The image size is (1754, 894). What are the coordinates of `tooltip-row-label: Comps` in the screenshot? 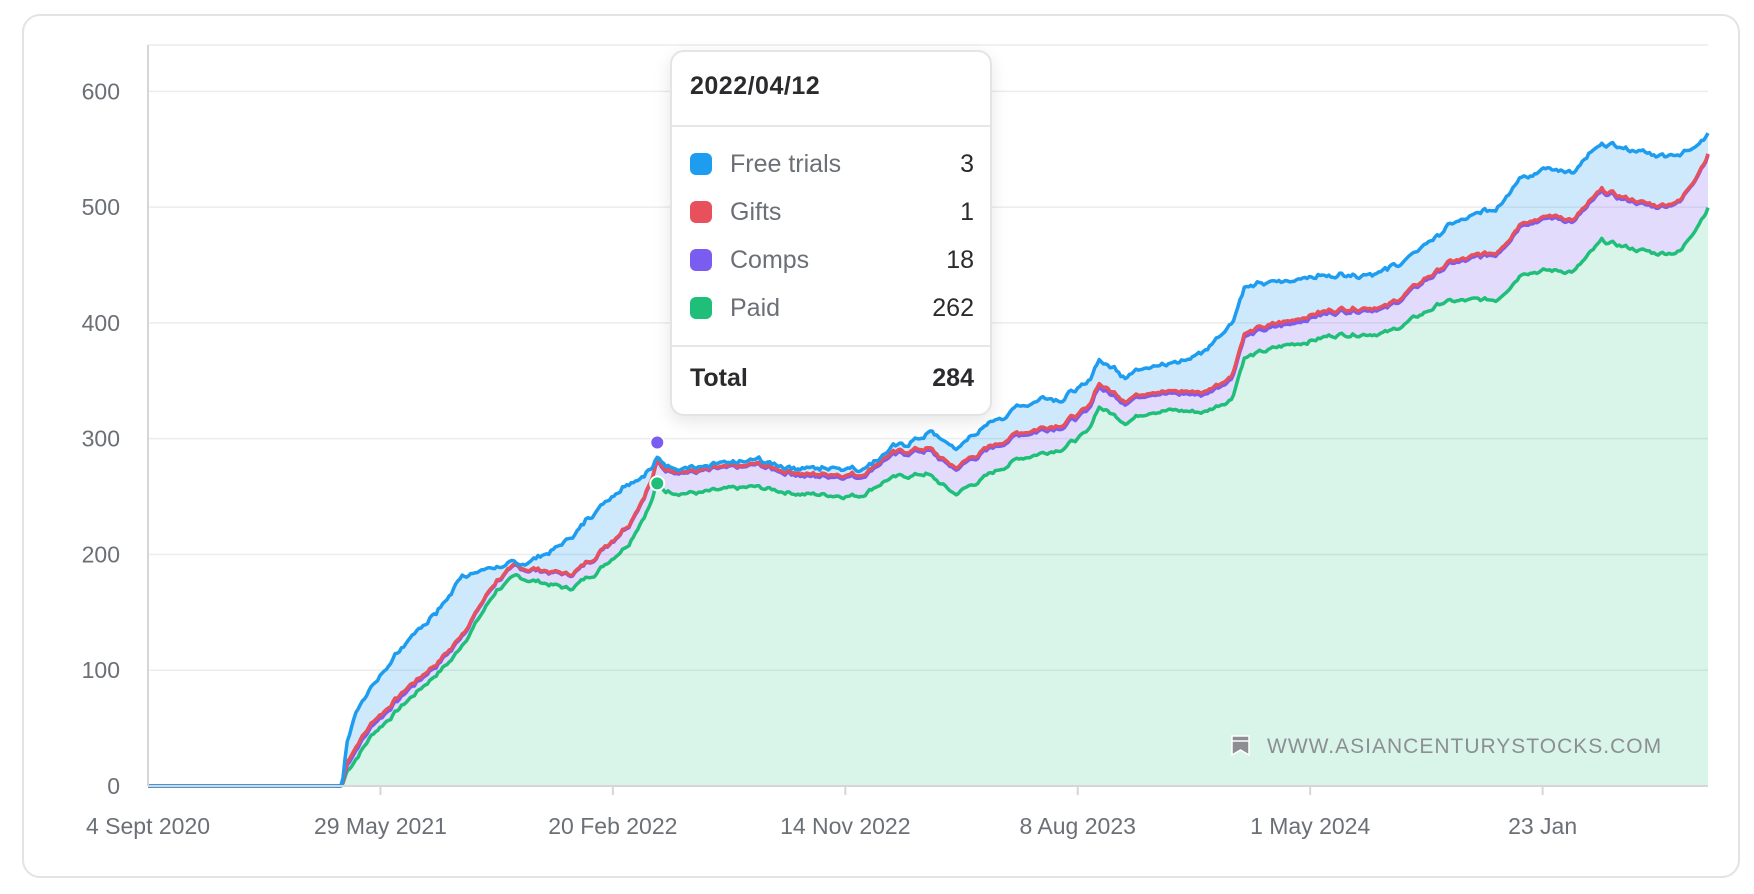 It's located at (770, 259).